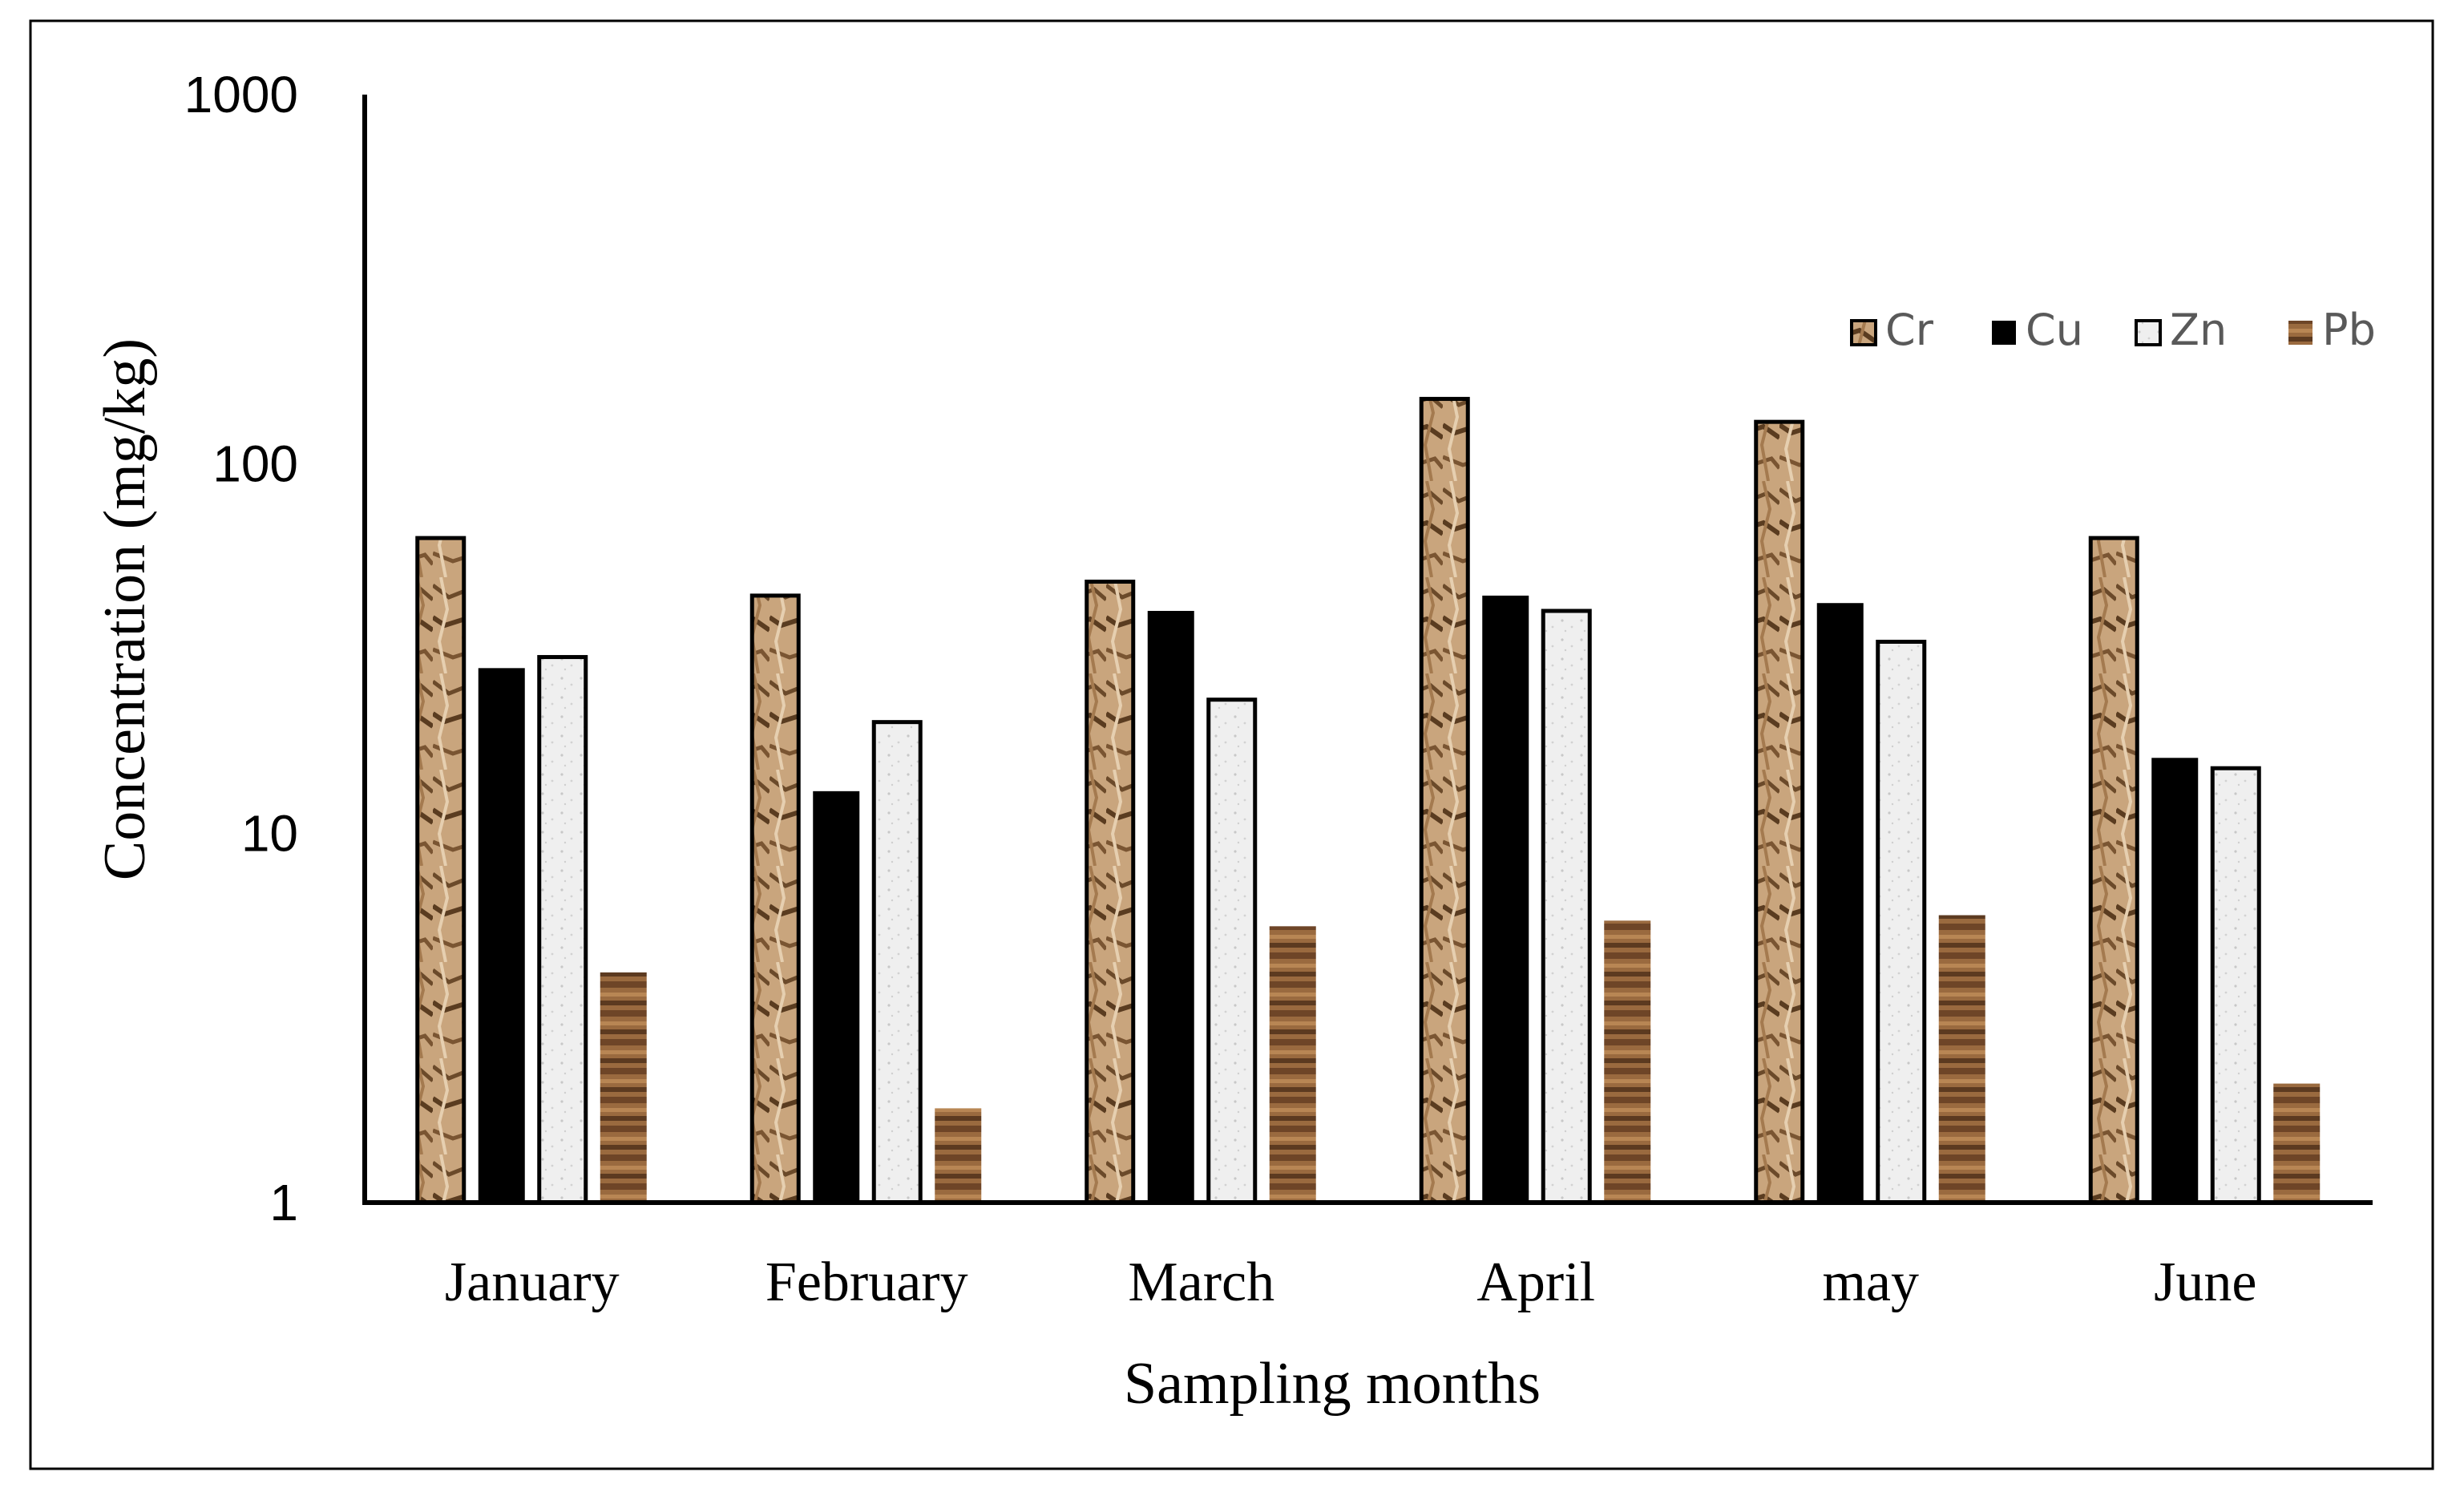 This screenshot has width=2464, height=1488. What do you see at coordinates (1201, 1282) in the screenshot?
I see `x-category-label: March` at bounding box center [1201, 1282].